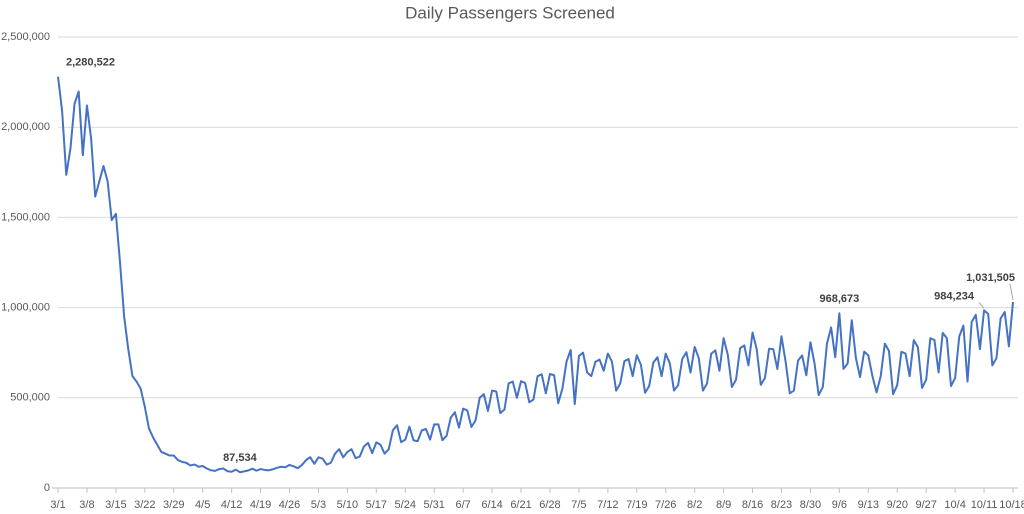  Describe the element at coordinates (607, 505) in the screenshot. I see `x-tick-label: 7/12` at that location.